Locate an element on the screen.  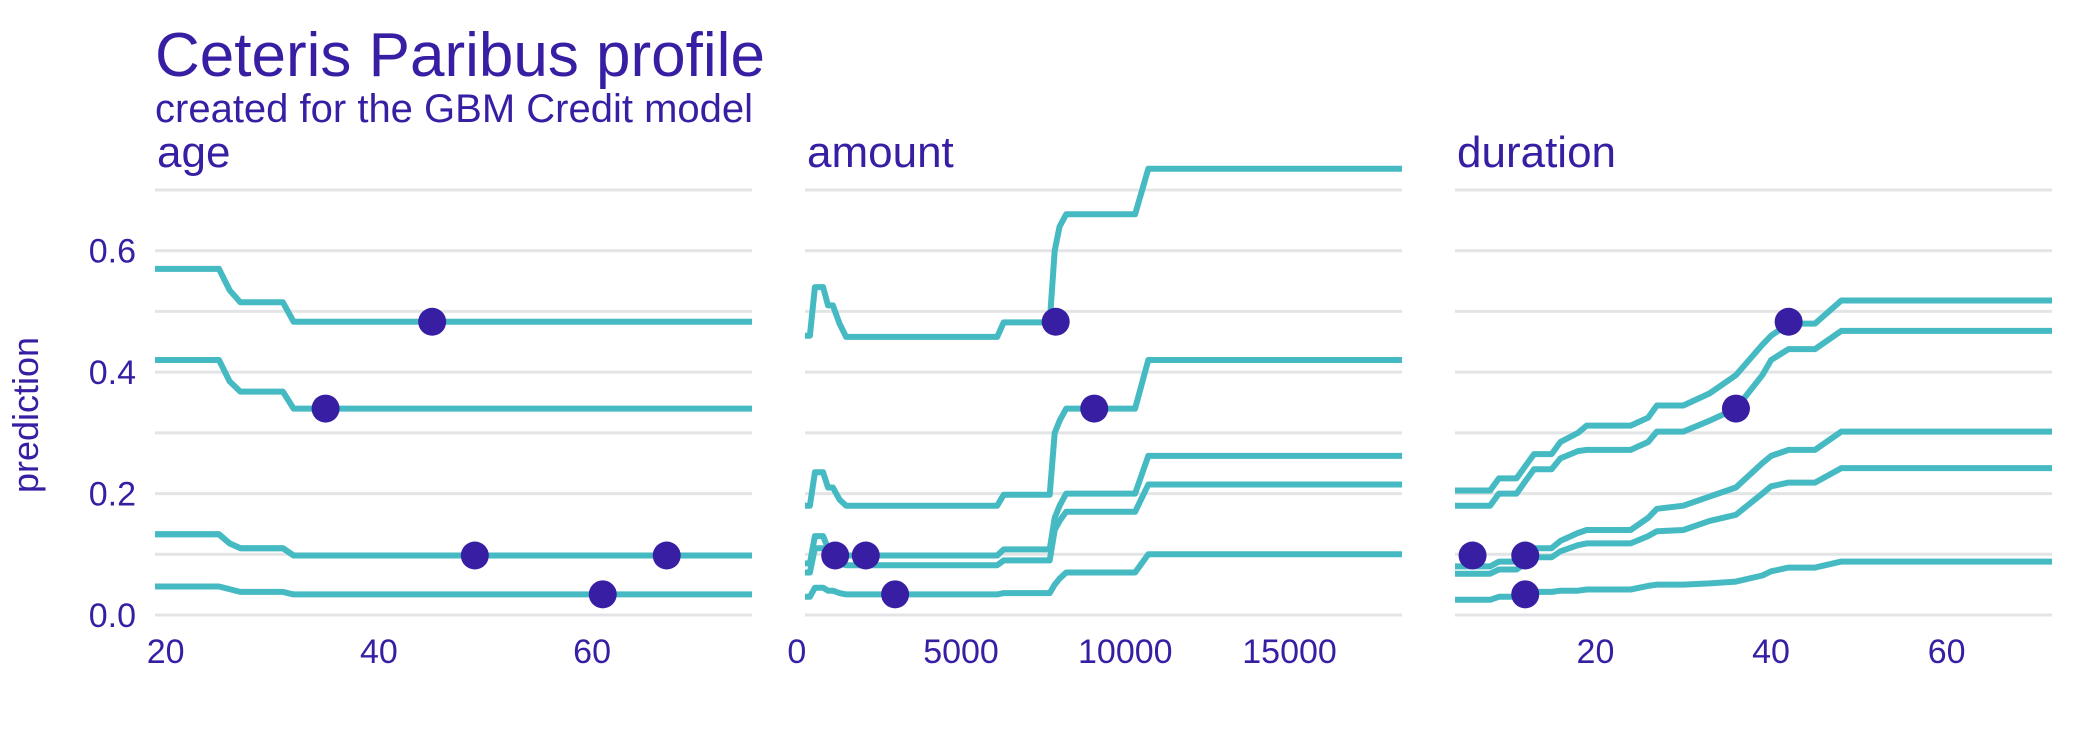
x-tick-label-age: 20 is located at coordinates (166, 652).